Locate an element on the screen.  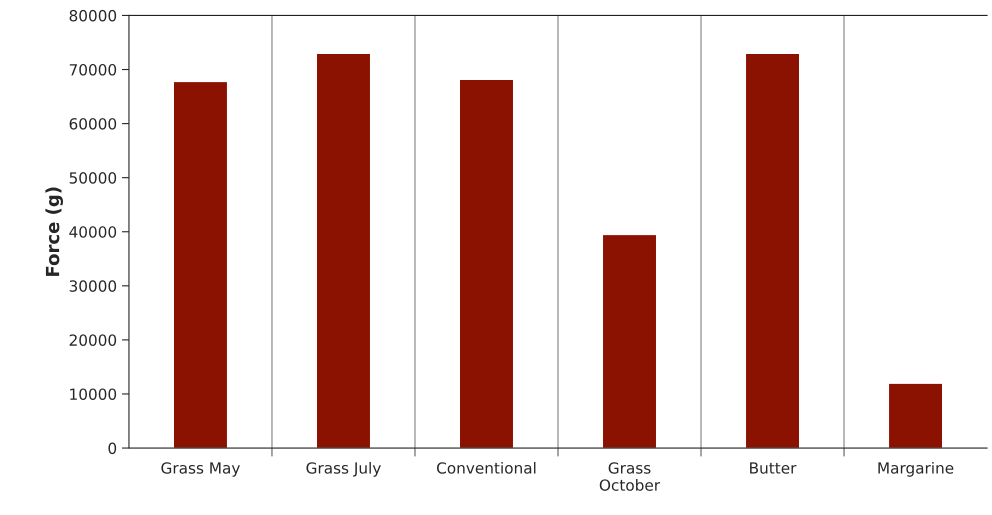
y-tick-label: 0 is located at coordinates (112, 448).